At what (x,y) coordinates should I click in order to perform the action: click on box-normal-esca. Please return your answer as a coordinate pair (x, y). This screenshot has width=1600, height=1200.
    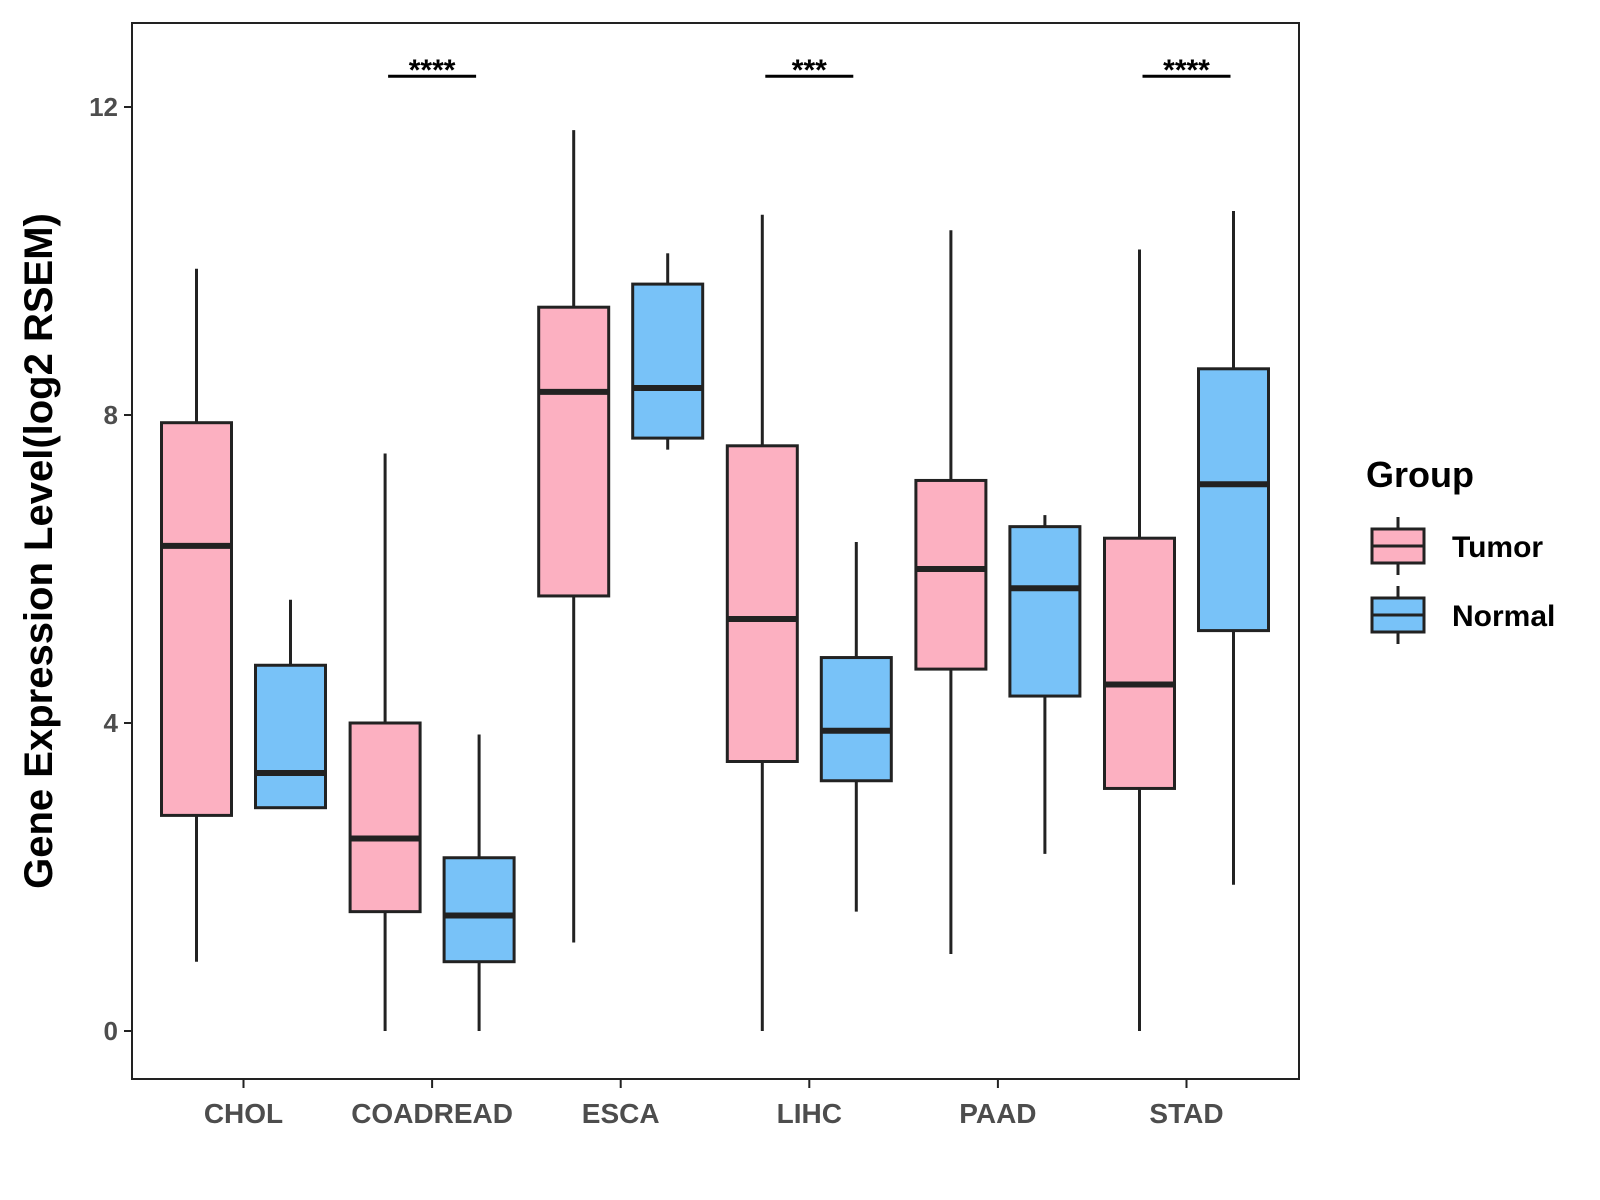
    Looking at the image, I should click on (668, 351).